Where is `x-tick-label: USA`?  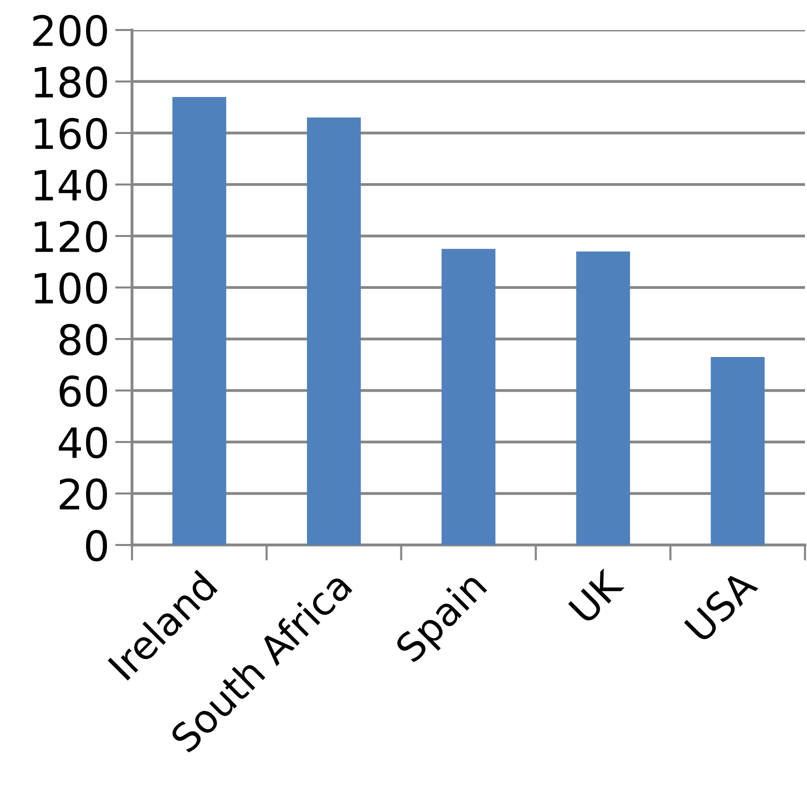
x-tick-label: USA is located at coordinates (721, 606).